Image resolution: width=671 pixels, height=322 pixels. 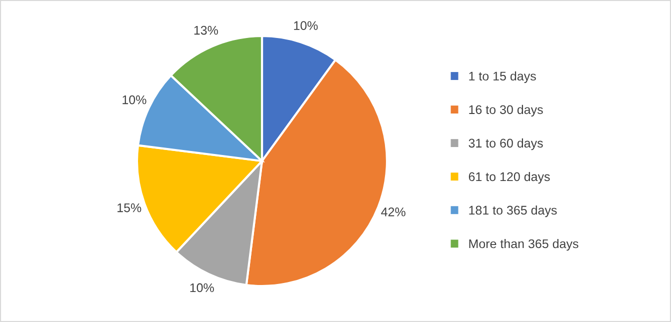 What do you see at coordinates (393, 212) in the screenshot?
I see `data-label: 42%` at bounding box center [393, 212].